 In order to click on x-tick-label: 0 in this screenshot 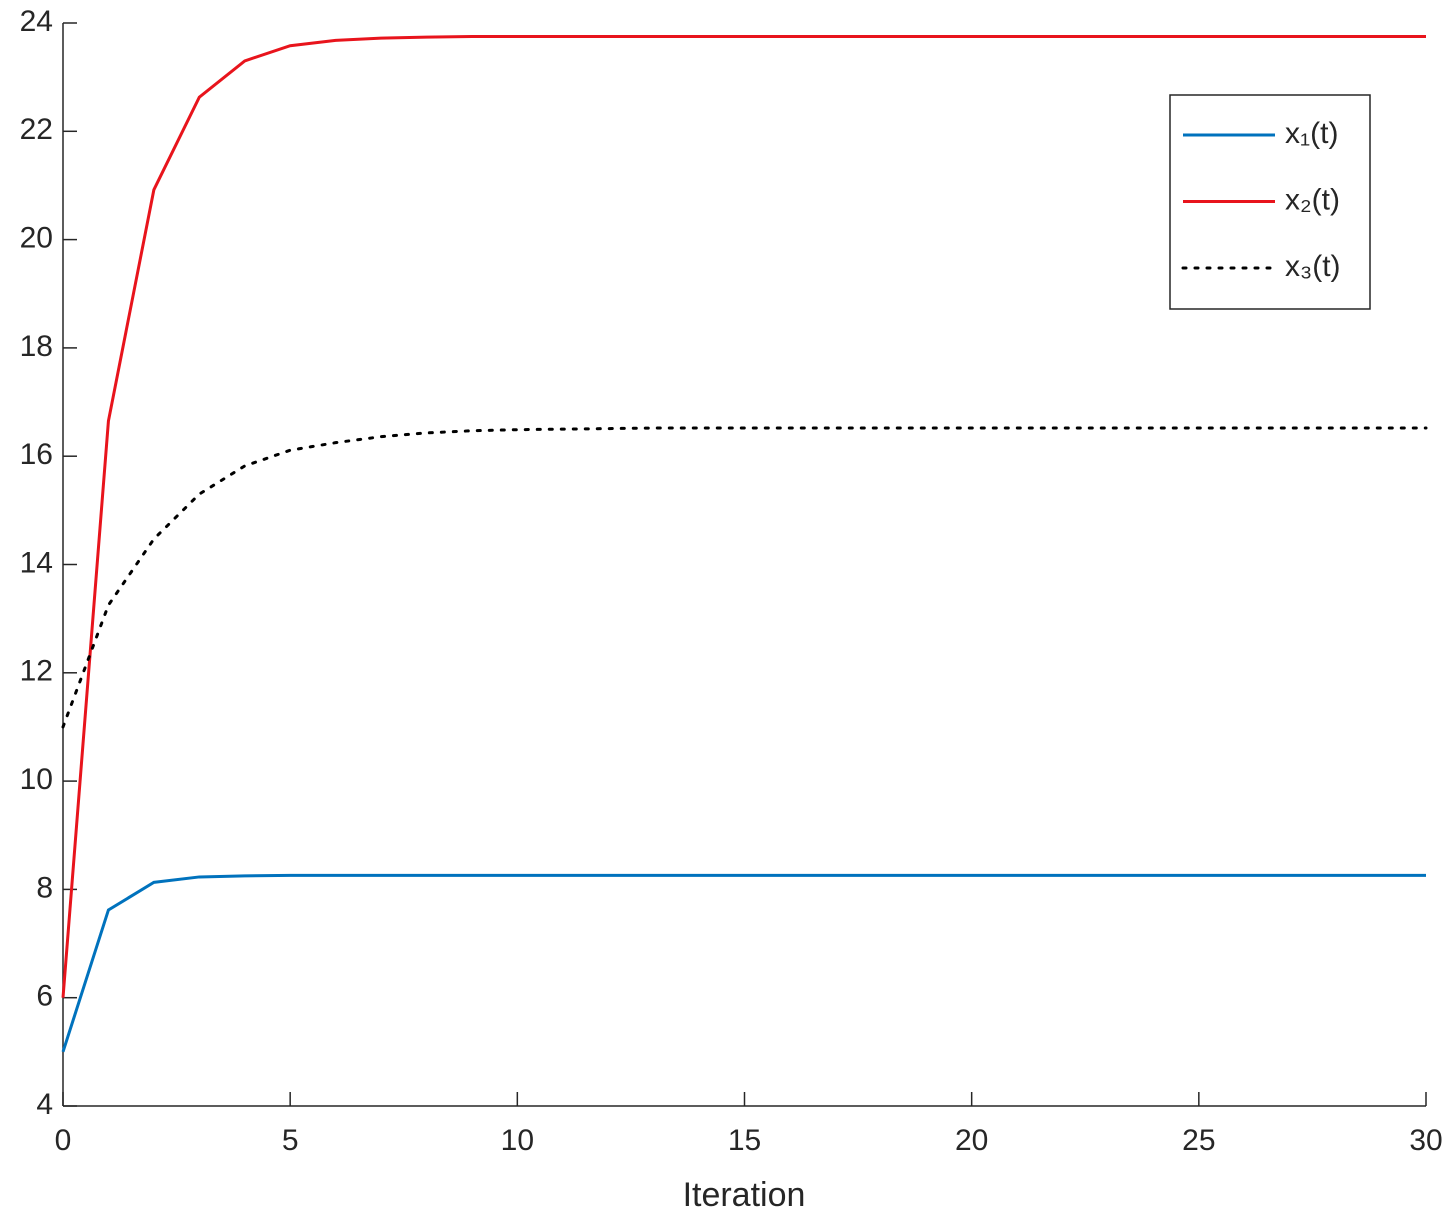, I will do `click(63, 1140)`.